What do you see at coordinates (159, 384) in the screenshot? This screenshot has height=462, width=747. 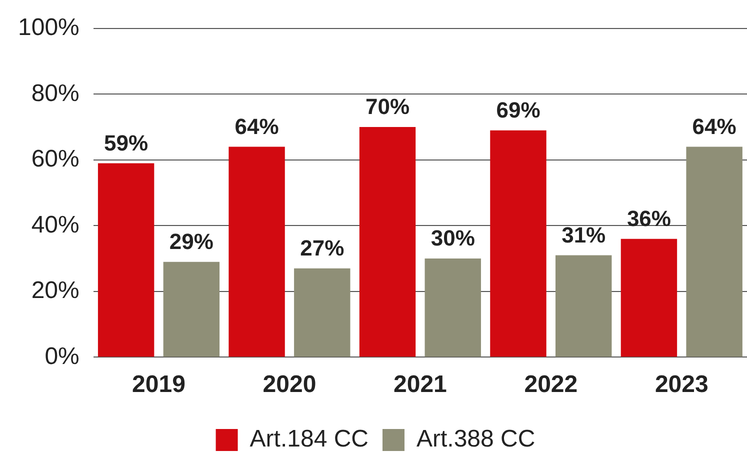 I see `x-tick-label: 2019` at bounding box center [159, 384].